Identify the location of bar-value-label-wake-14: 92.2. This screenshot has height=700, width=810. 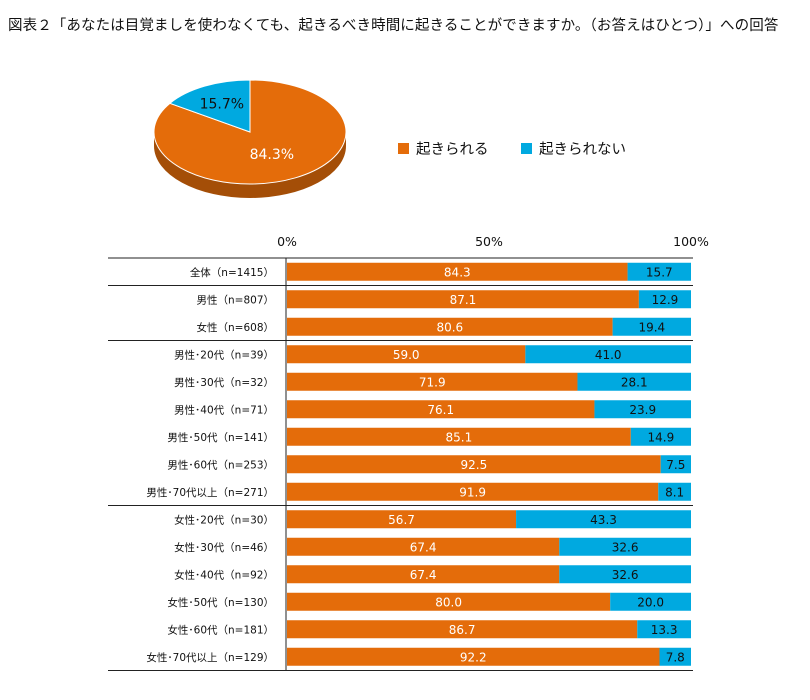
(473, 657).